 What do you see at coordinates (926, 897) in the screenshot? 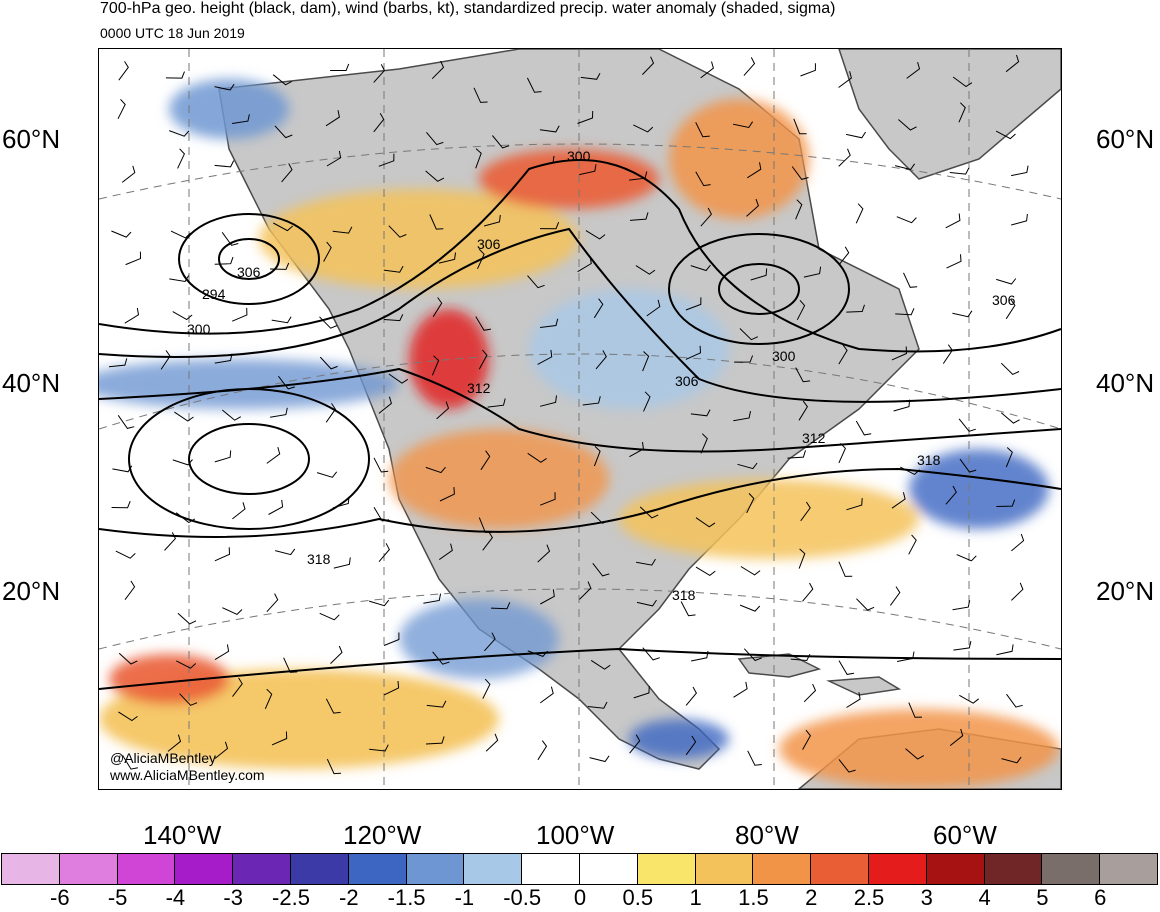
I see `colorbar-tick-label: 3` at bounding box center [926, 897].